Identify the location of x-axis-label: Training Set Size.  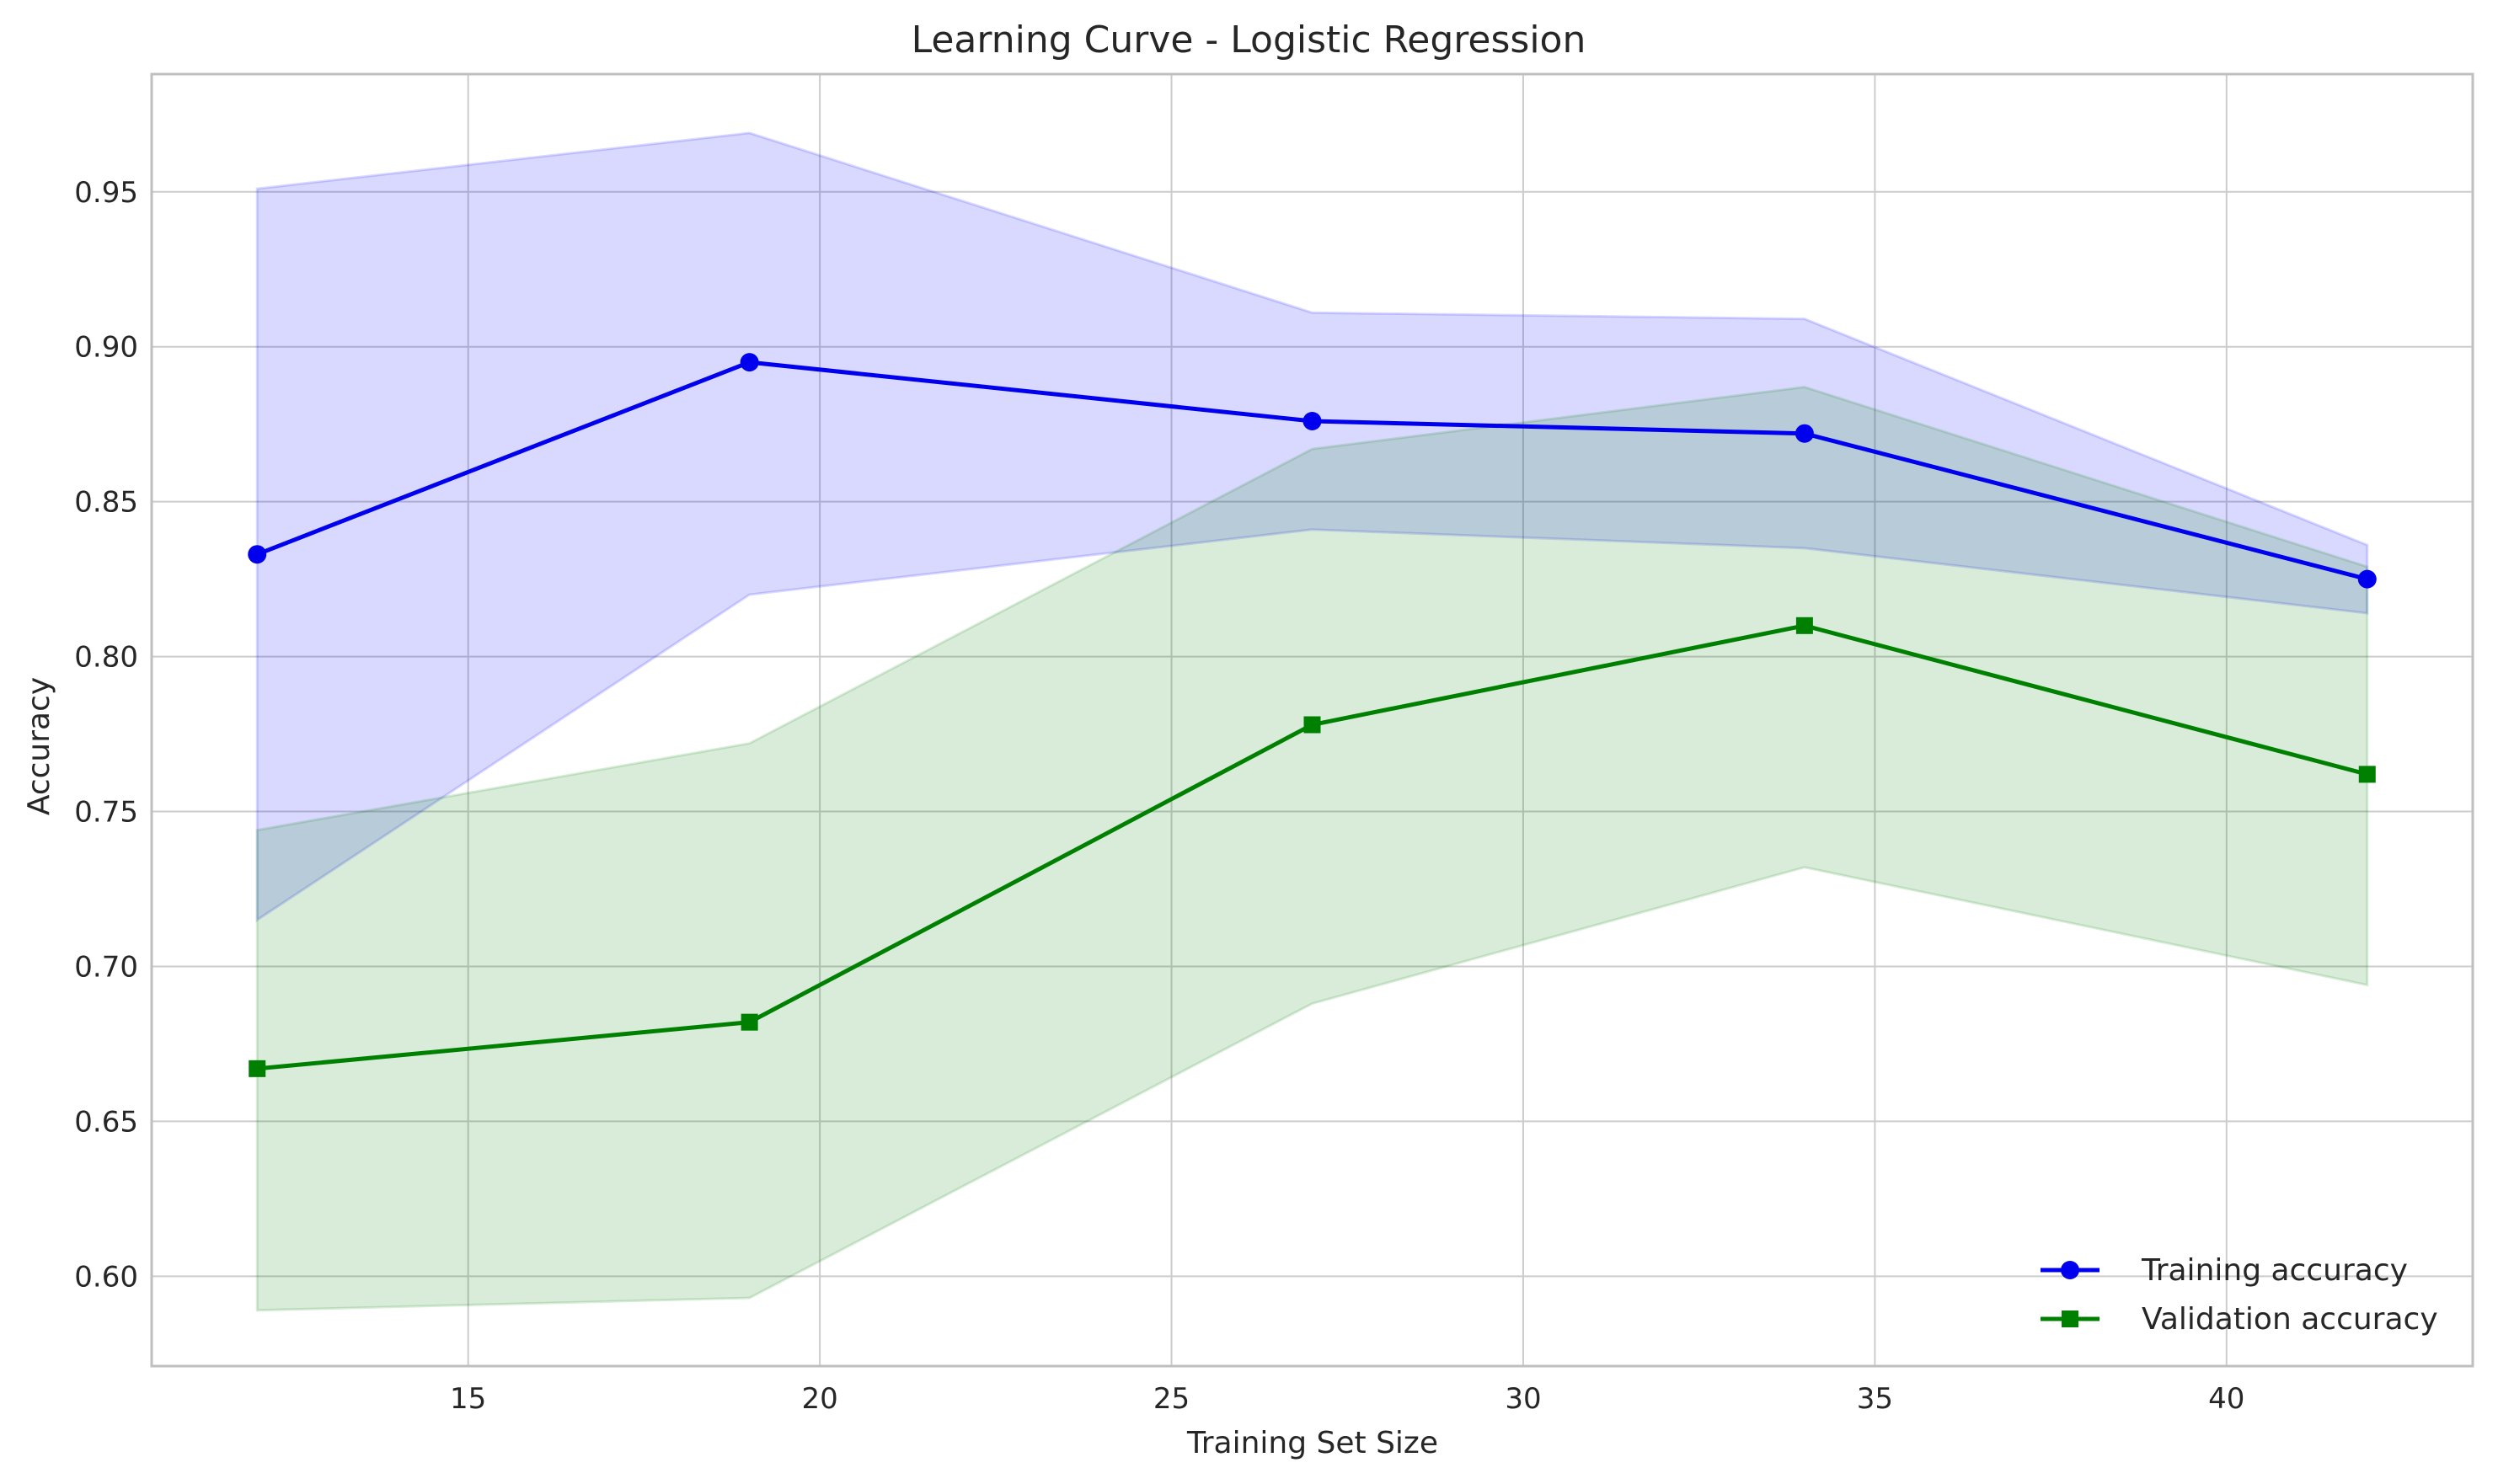
(1312, 1443).